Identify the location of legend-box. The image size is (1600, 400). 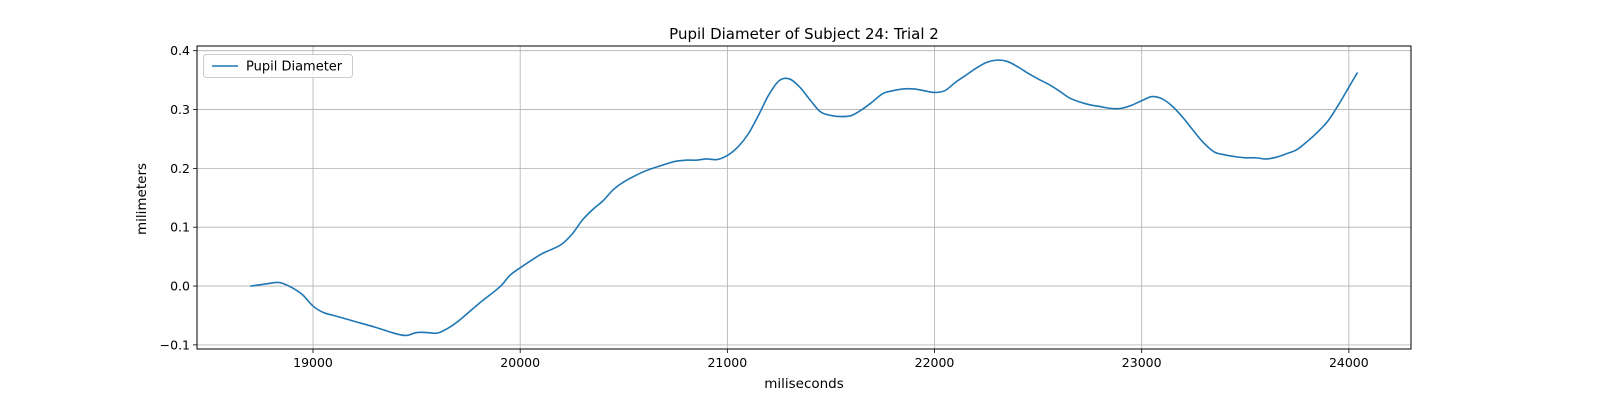
(278, 66).